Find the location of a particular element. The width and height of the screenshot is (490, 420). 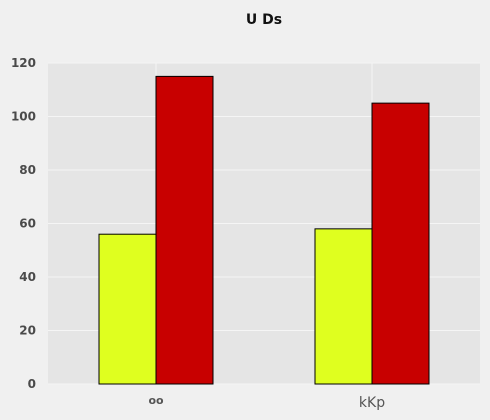

y-axis-ticks: 0 20 40 60 80 100 120 is located at coordinates (23, 223).